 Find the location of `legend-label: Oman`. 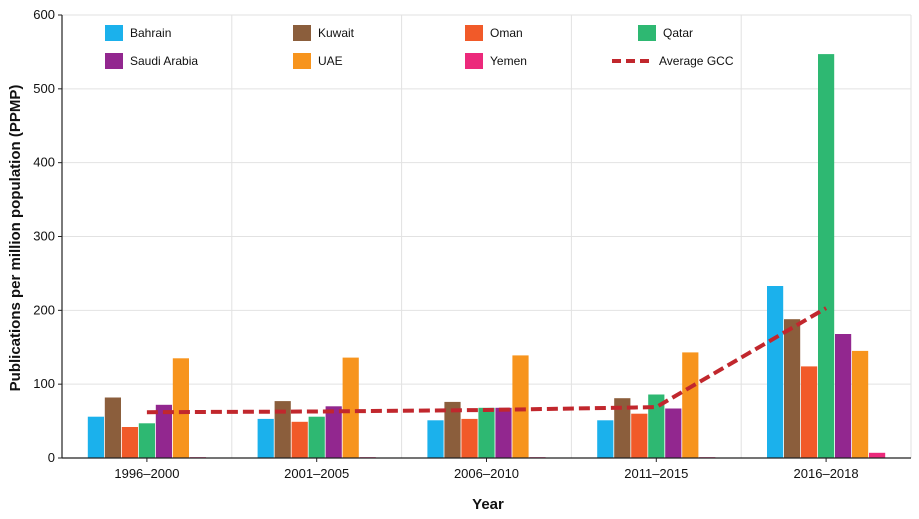

legend-label: Oman is located at coordinates (506, 33).